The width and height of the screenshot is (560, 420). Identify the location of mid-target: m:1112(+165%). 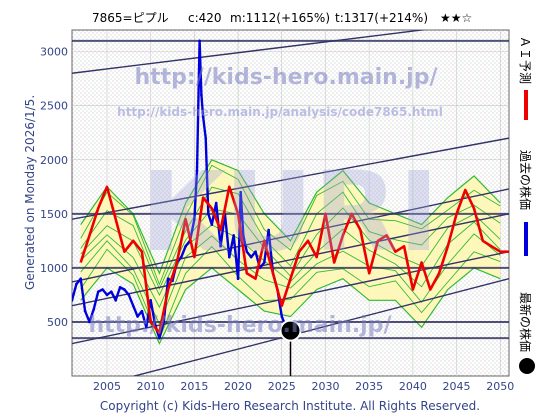
(280, 18).